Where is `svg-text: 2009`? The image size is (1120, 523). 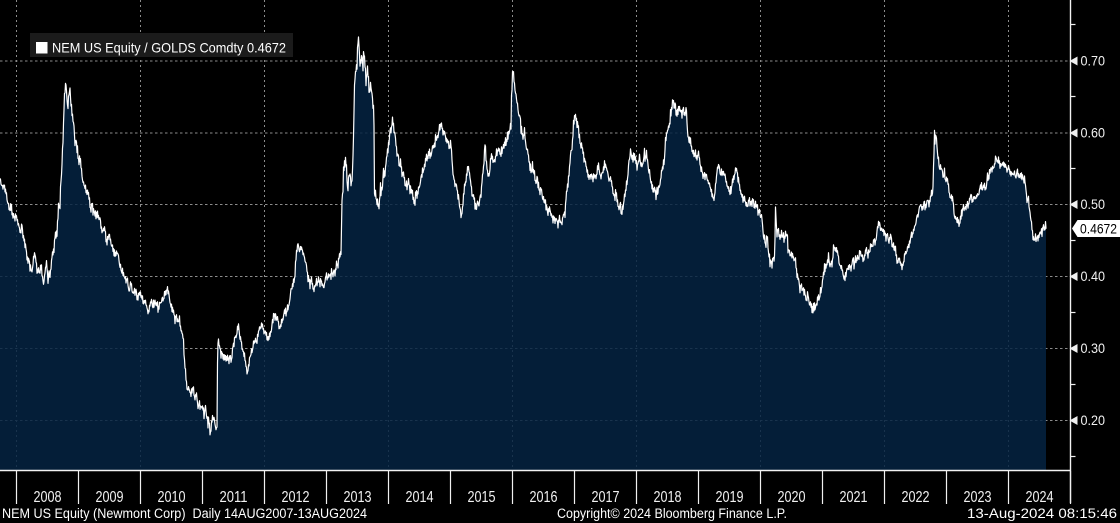
svg-text: 2009 is located at coordinates (110, 497).